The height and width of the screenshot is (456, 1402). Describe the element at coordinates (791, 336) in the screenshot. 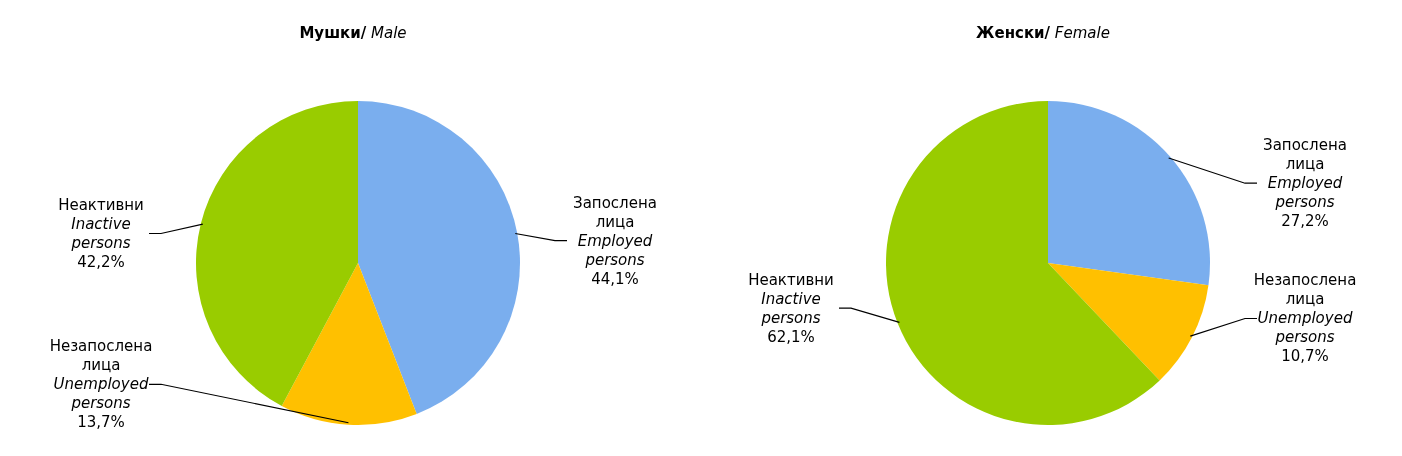

I see `data-label: 62,1%` at that location.